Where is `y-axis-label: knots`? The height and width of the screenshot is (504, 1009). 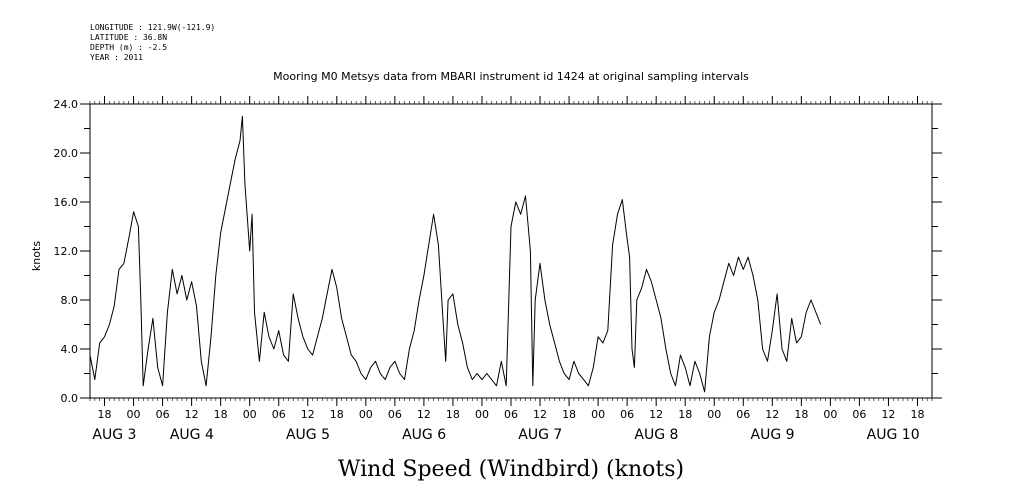
y-axis-label: knots is located at coordinates (36, 256).